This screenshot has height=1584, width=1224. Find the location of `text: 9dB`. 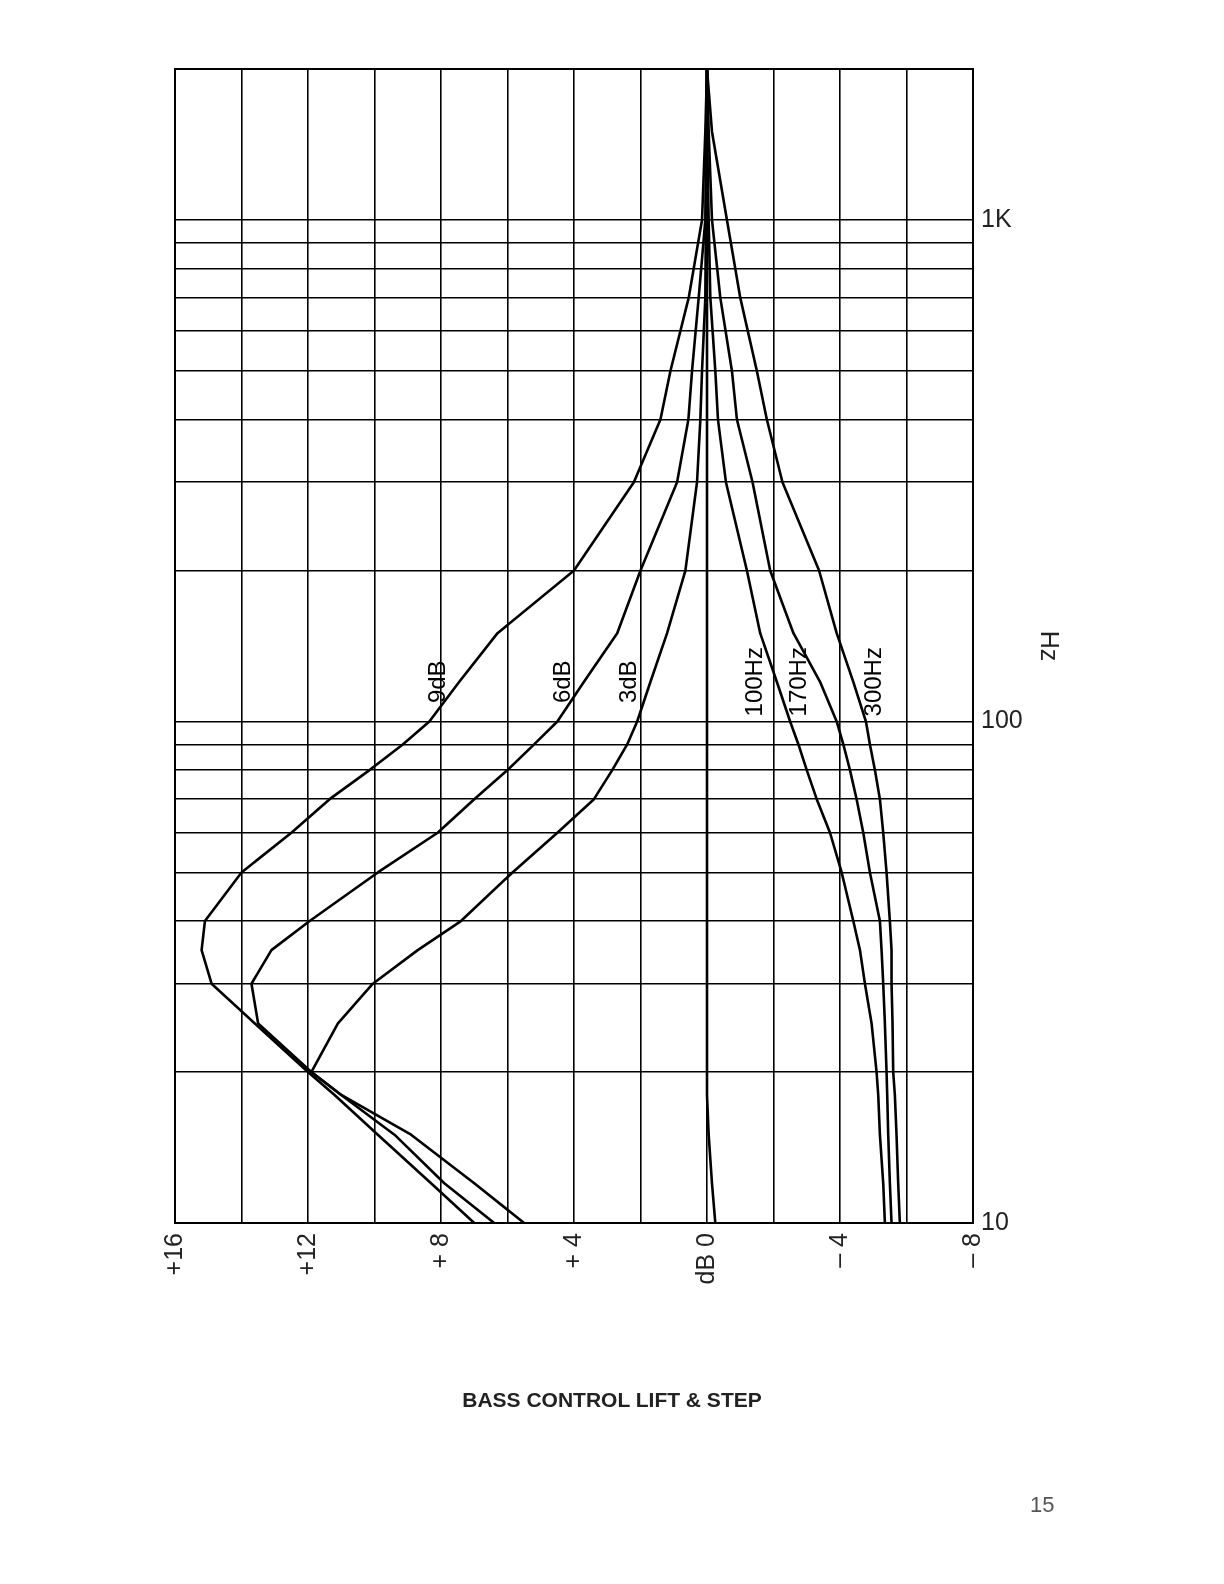

text: 9dB is located at coordinates (436, 682).